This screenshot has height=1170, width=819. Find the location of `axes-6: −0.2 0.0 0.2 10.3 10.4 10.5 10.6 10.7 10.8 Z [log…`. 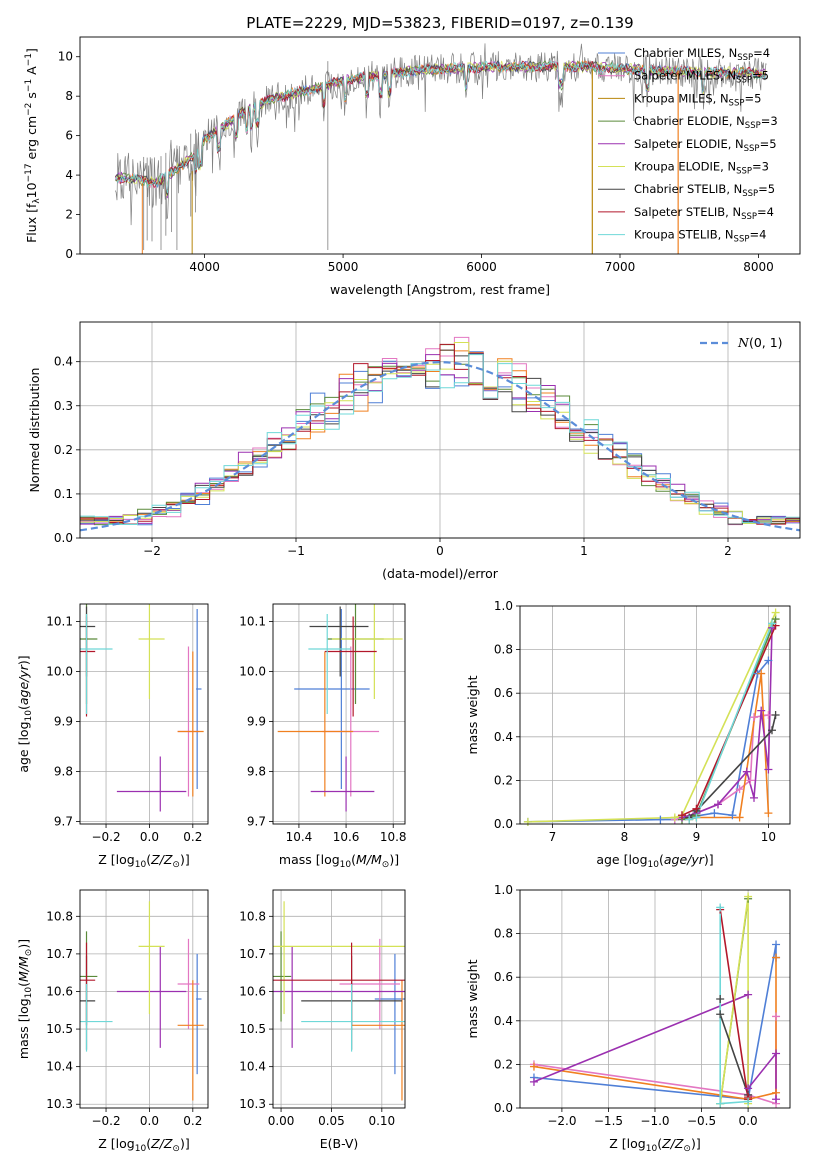

axes-6: −0.2 0.0 0.2 10.3 10.4 10.5 10.6 10.7 10.8 Z [log… is located at coordinates (112, 1021).